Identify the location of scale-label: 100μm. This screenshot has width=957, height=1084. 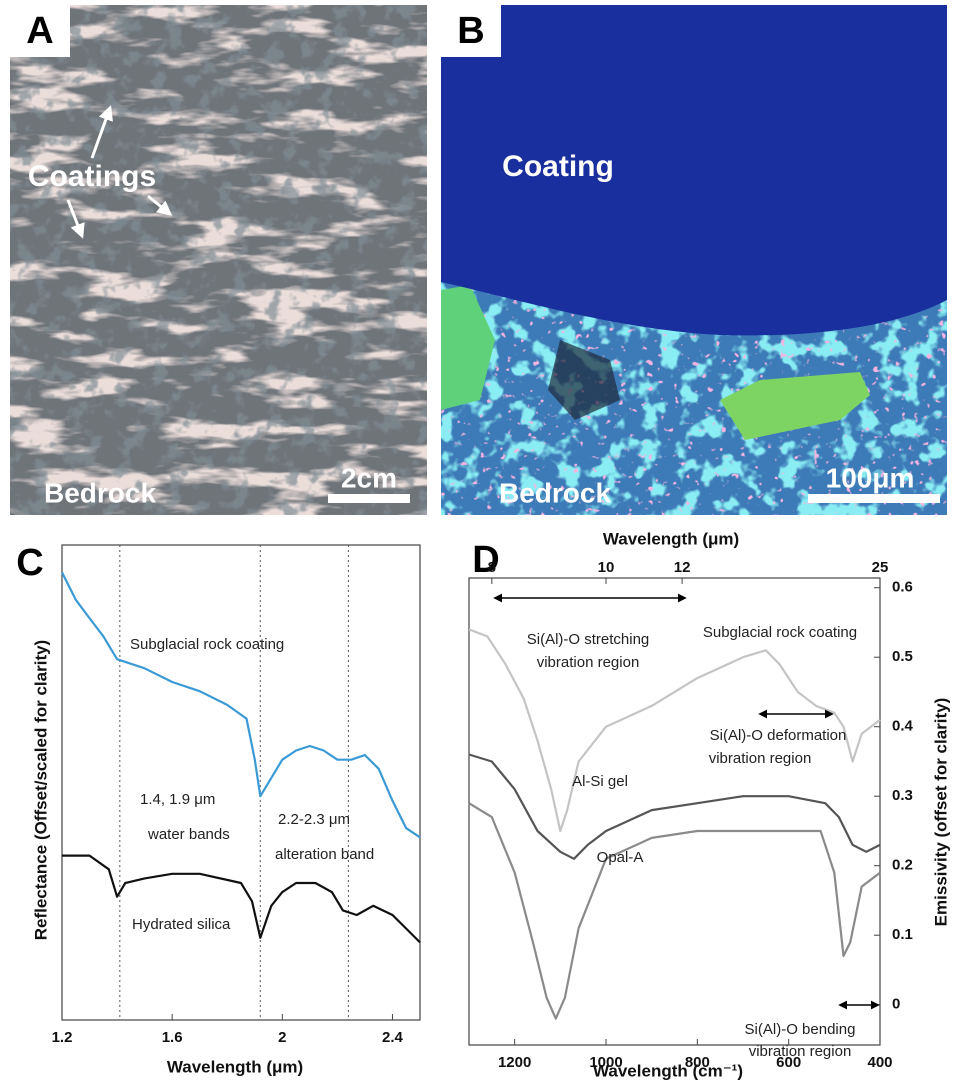
(870, 477).